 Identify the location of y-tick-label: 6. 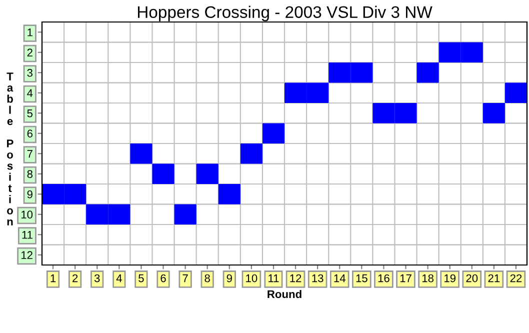
(29, 134).